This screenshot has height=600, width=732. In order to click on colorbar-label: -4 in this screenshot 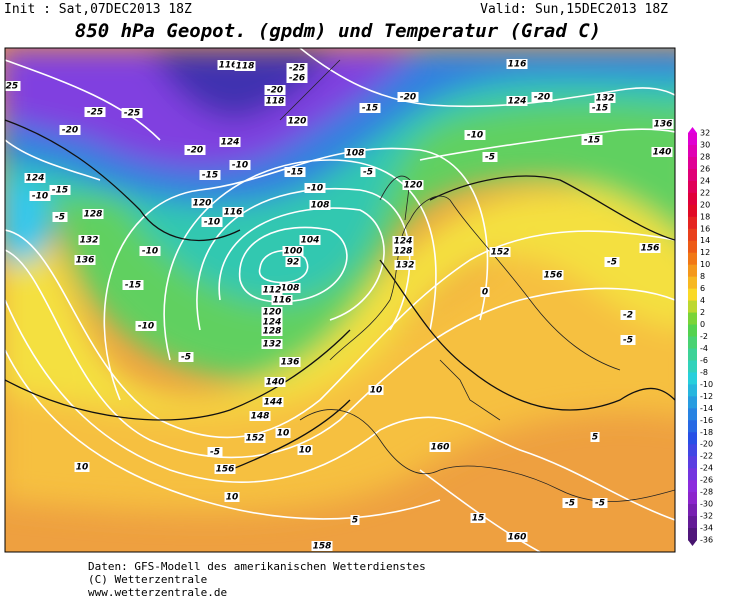, I will do `click(704, 348)`.